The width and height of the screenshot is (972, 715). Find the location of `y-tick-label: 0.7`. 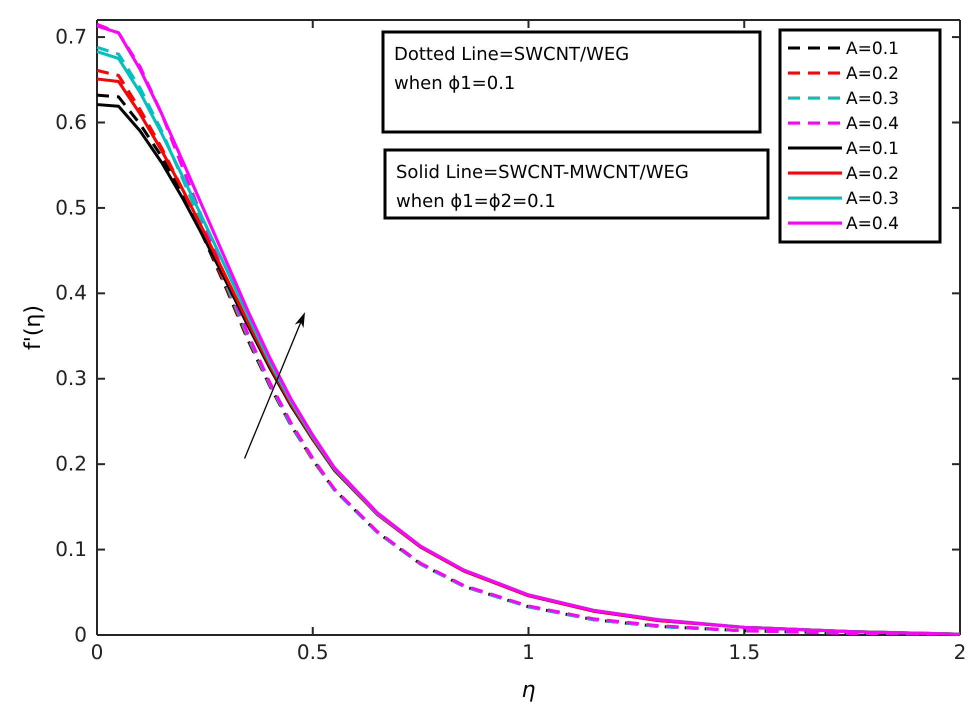

y-tick-label: 0.7 is located at coordinates (71, 36).